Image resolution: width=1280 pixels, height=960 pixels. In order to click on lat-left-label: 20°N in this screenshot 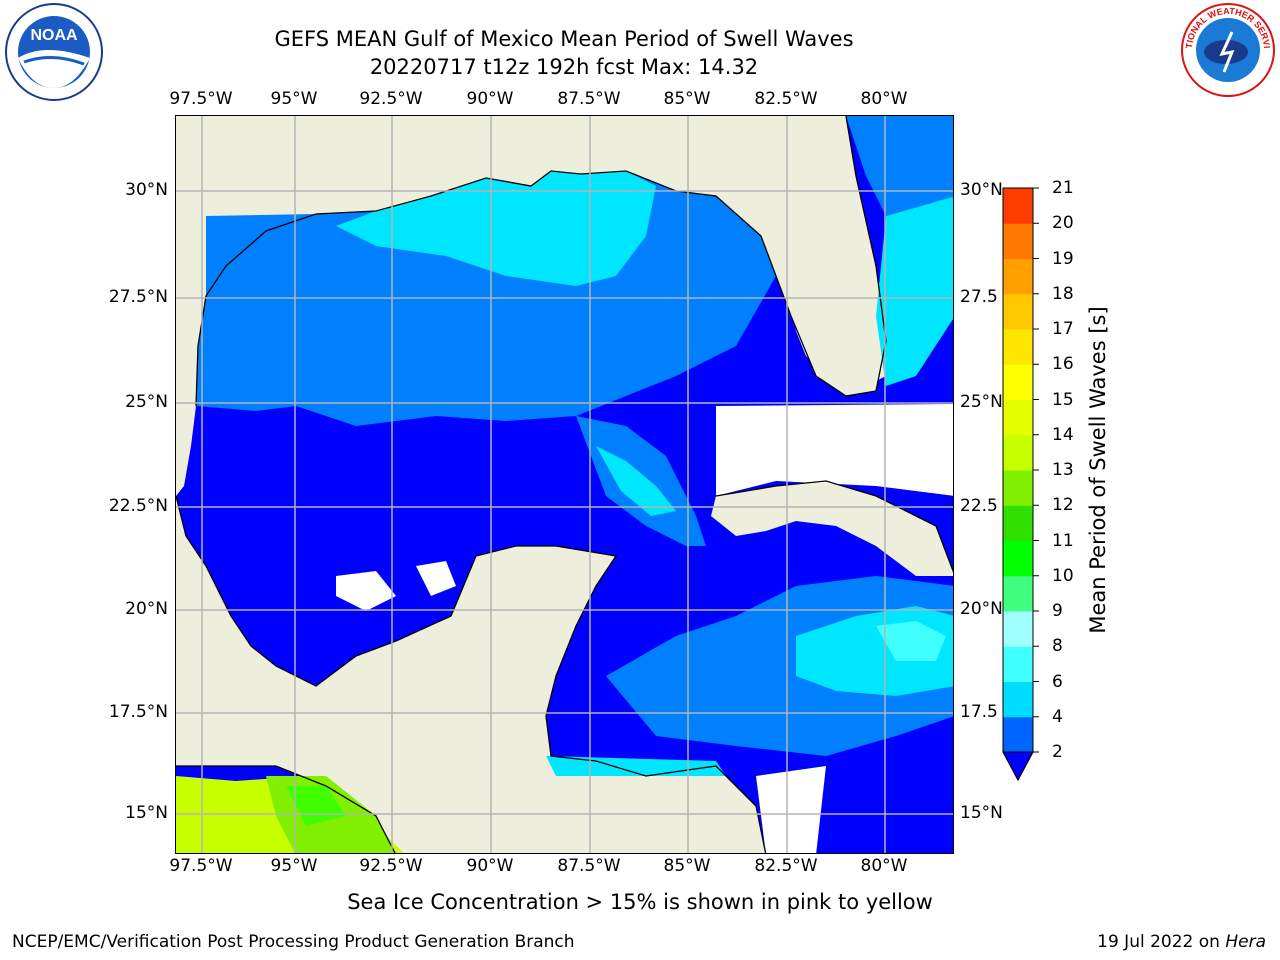, I will do `click(146, 609)`.